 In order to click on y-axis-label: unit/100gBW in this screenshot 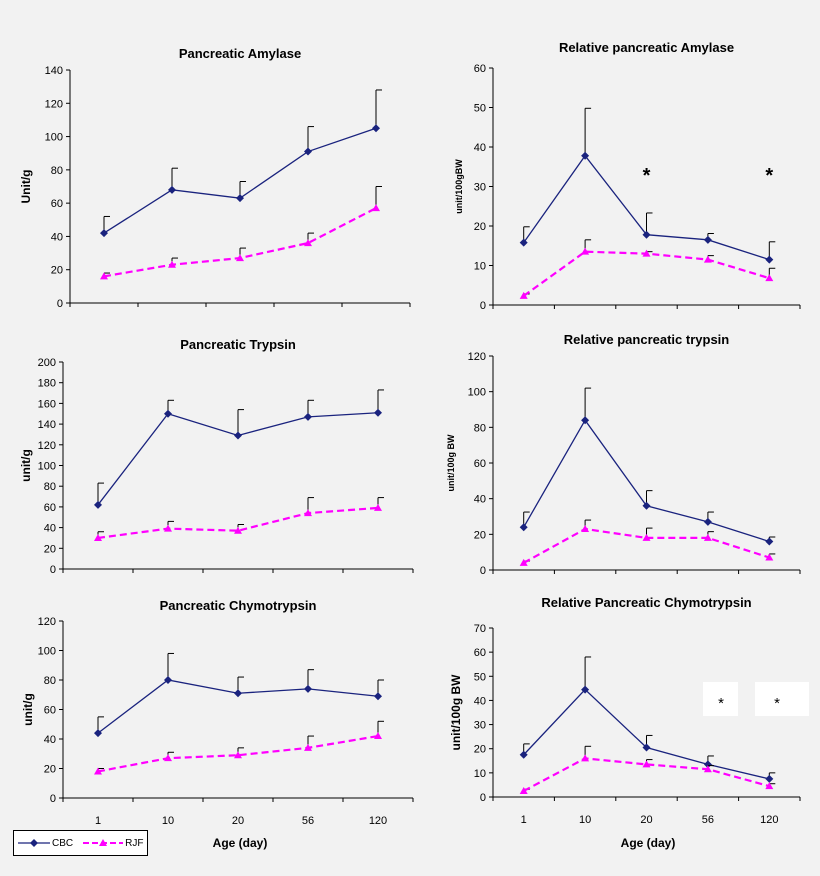, I will do `click(459, 186)`.